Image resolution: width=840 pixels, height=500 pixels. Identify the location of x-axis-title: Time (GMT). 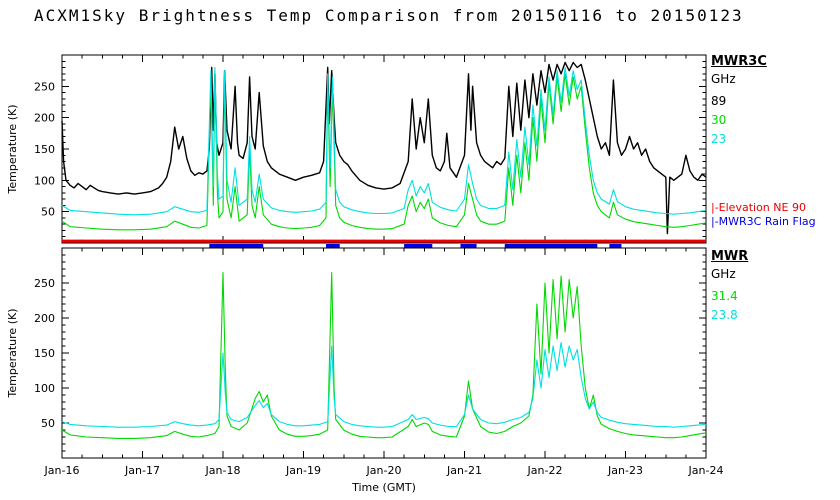
(383, 487).